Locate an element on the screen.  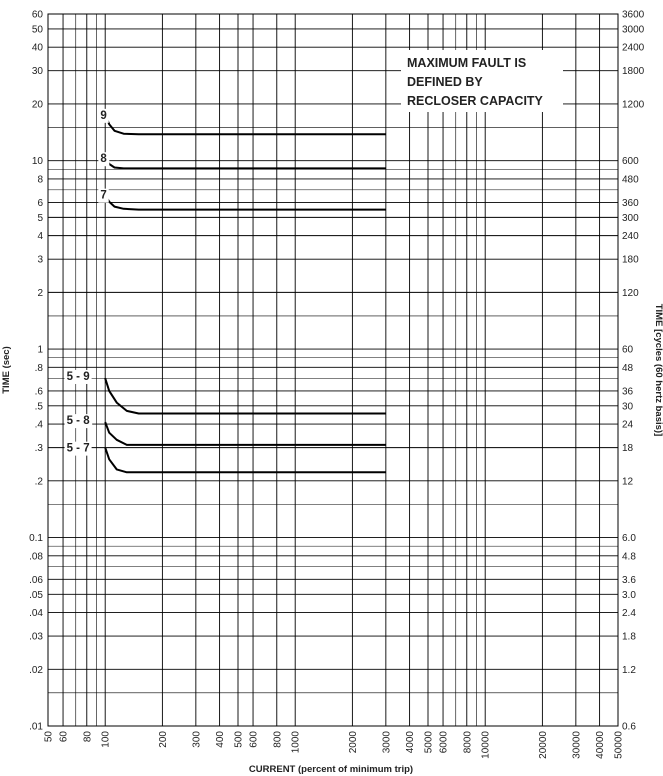
callout-line-2: DEFINED BY is located at coordinates (445, 82).